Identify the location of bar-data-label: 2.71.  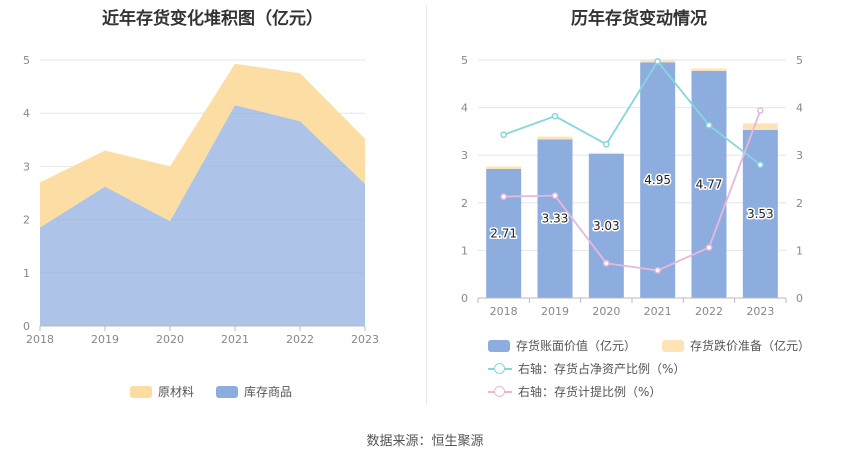
(503, 234).